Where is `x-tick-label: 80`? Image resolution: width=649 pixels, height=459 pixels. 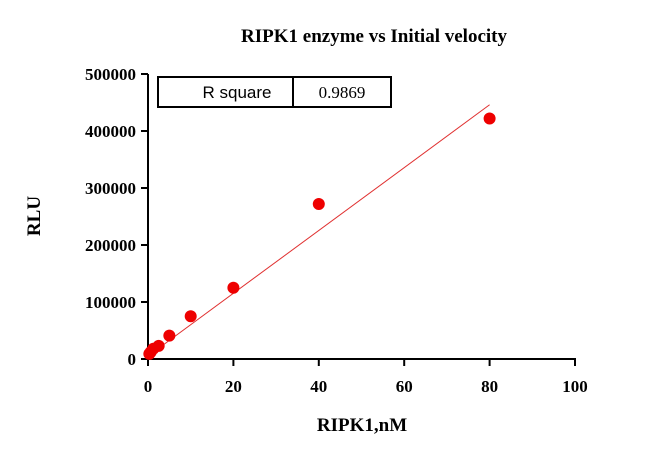
x-tick-label: 80 is located at coordinates (489, 386).